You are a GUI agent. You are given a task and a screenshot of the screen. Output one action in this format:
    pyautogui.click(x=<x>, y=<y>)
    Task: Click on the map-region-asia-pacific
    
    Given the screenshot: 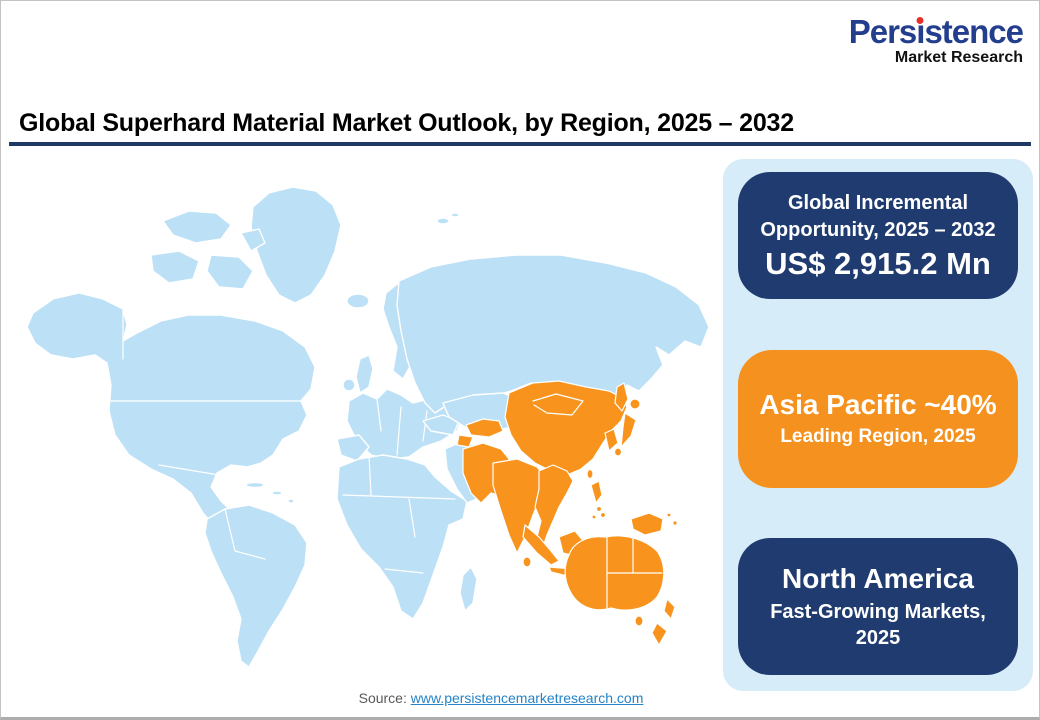 What is the action you would take?
    pyautogui.click(x=567, y=513)
    